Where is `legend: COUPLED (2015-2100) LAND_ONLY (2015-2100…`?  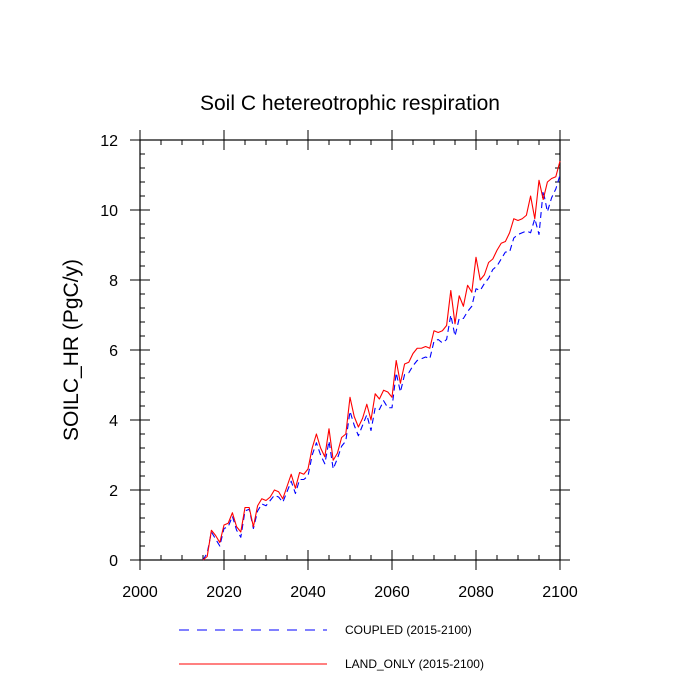 legend: COUPLED (2015-2100) LAND_ONLY (2015-2100… is located at coordinates (331, 647).